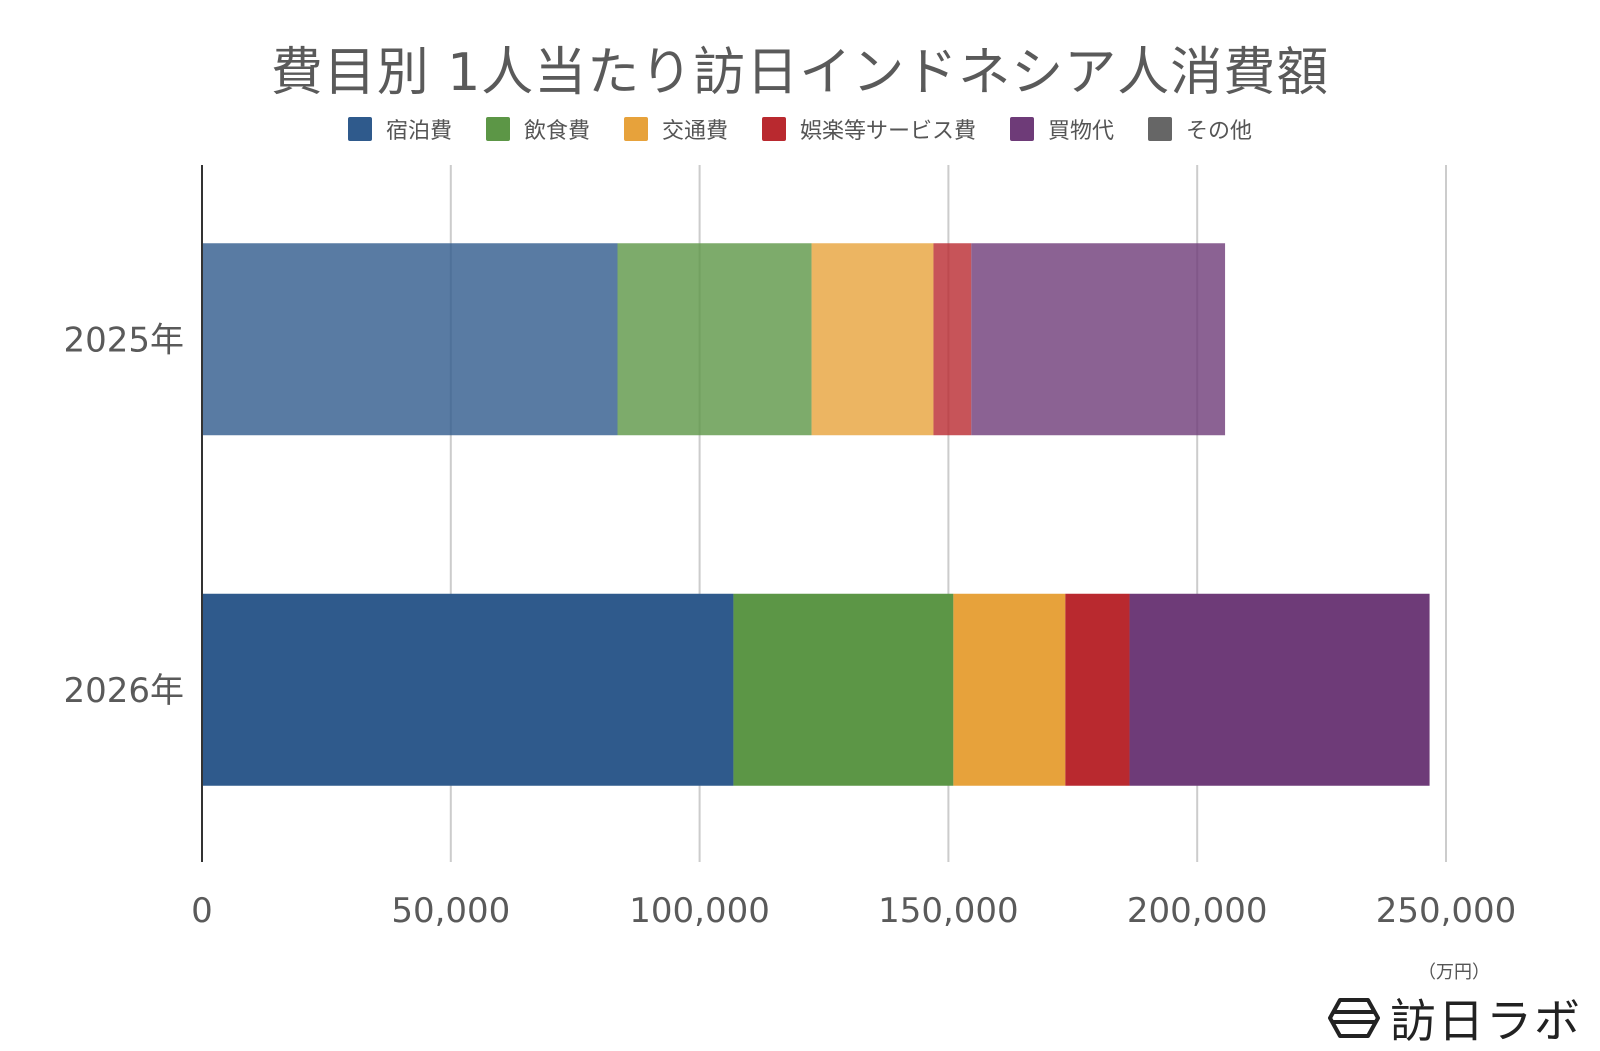 The width and height of the screenshot is (1600, 1051). I want to click on brand-logo: 訪日ラボ, so click(1455, 1018).